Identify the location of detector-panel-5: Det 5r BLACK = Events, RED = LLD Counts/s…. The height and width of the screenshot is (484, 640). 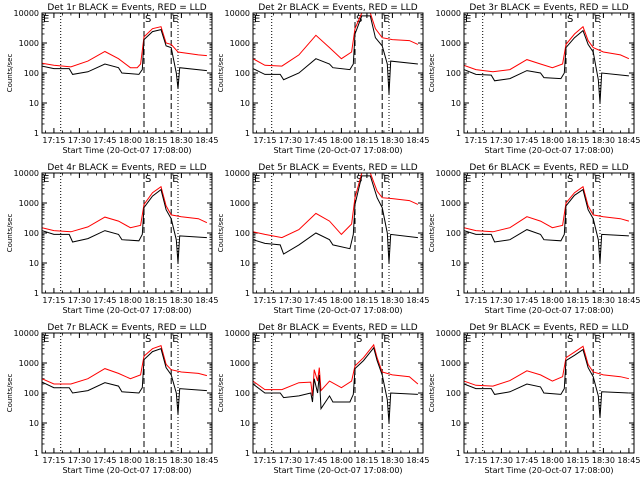
(323, 239).